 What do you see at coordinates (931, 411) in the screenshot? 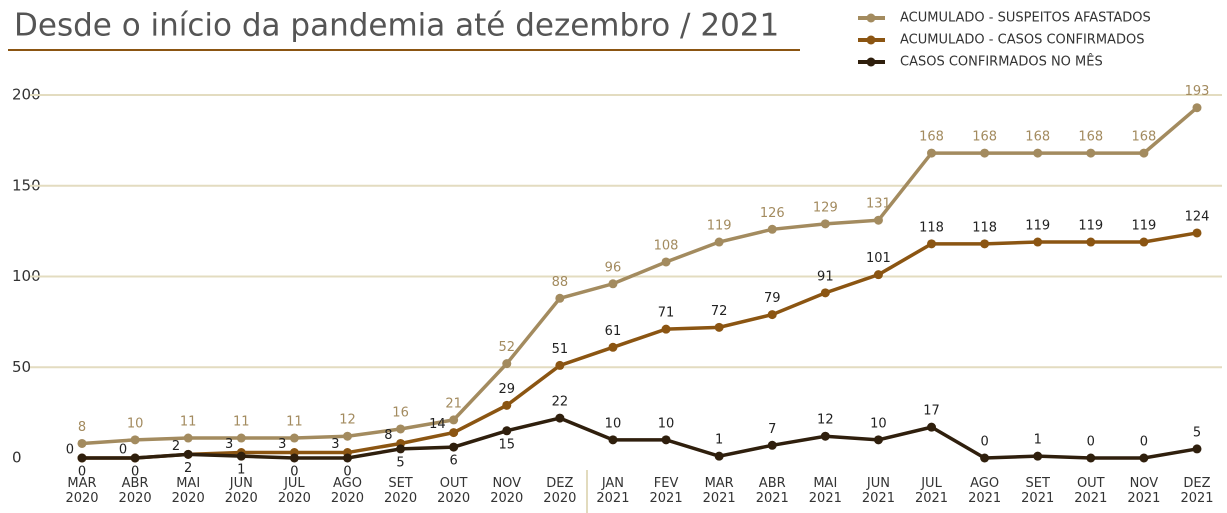
I see `data-label: 17` at bounding box center [931, 411].